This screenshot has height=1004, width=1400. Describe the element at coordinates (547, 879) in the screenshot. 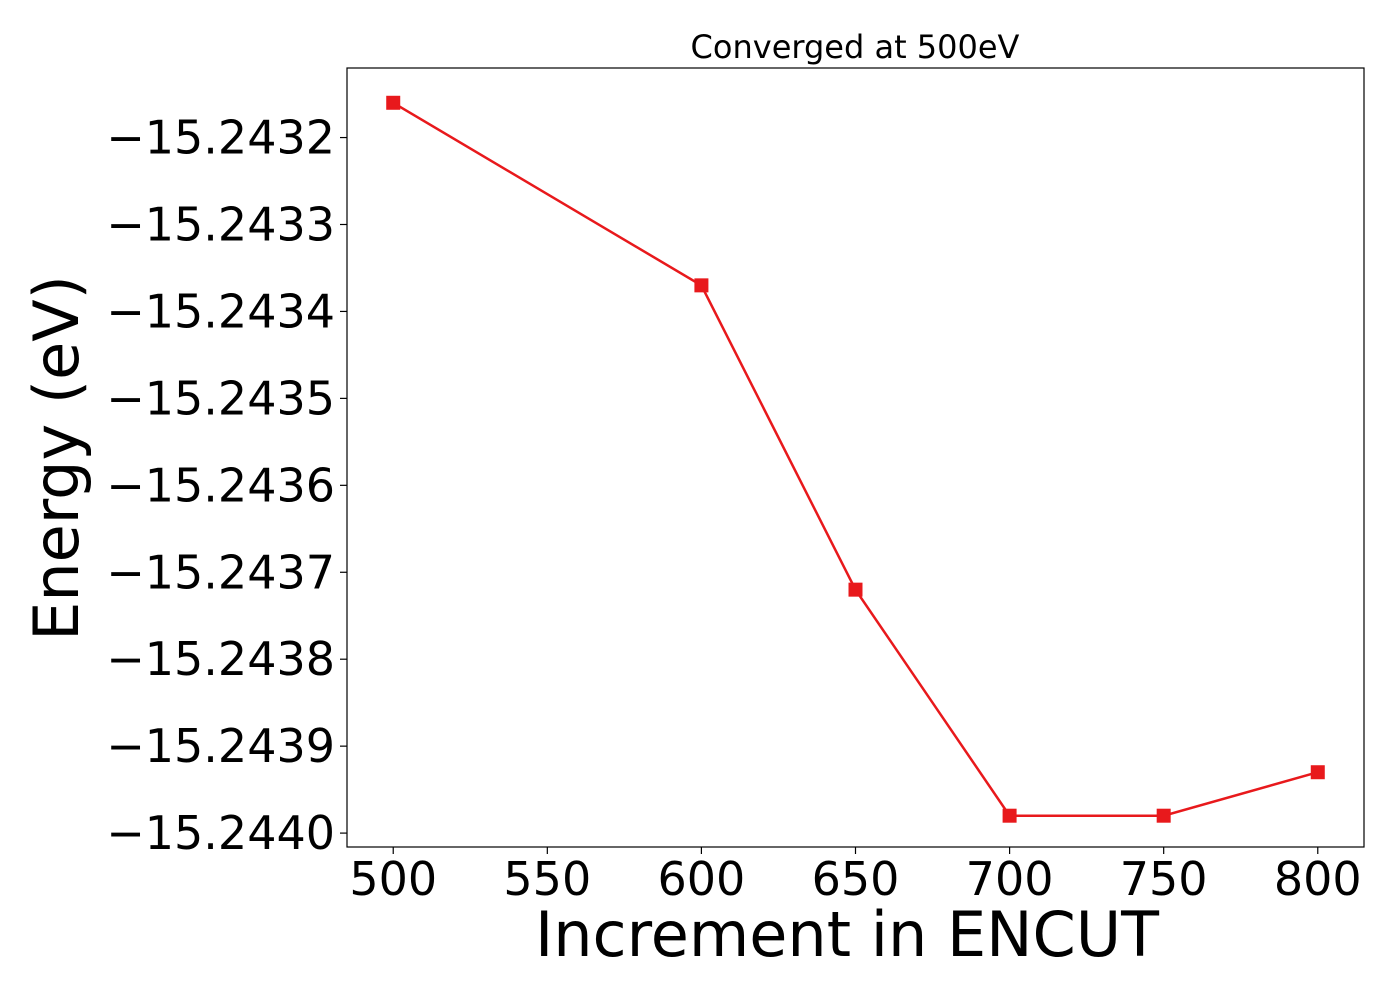

I see `x-tick-label: 550` at that location.